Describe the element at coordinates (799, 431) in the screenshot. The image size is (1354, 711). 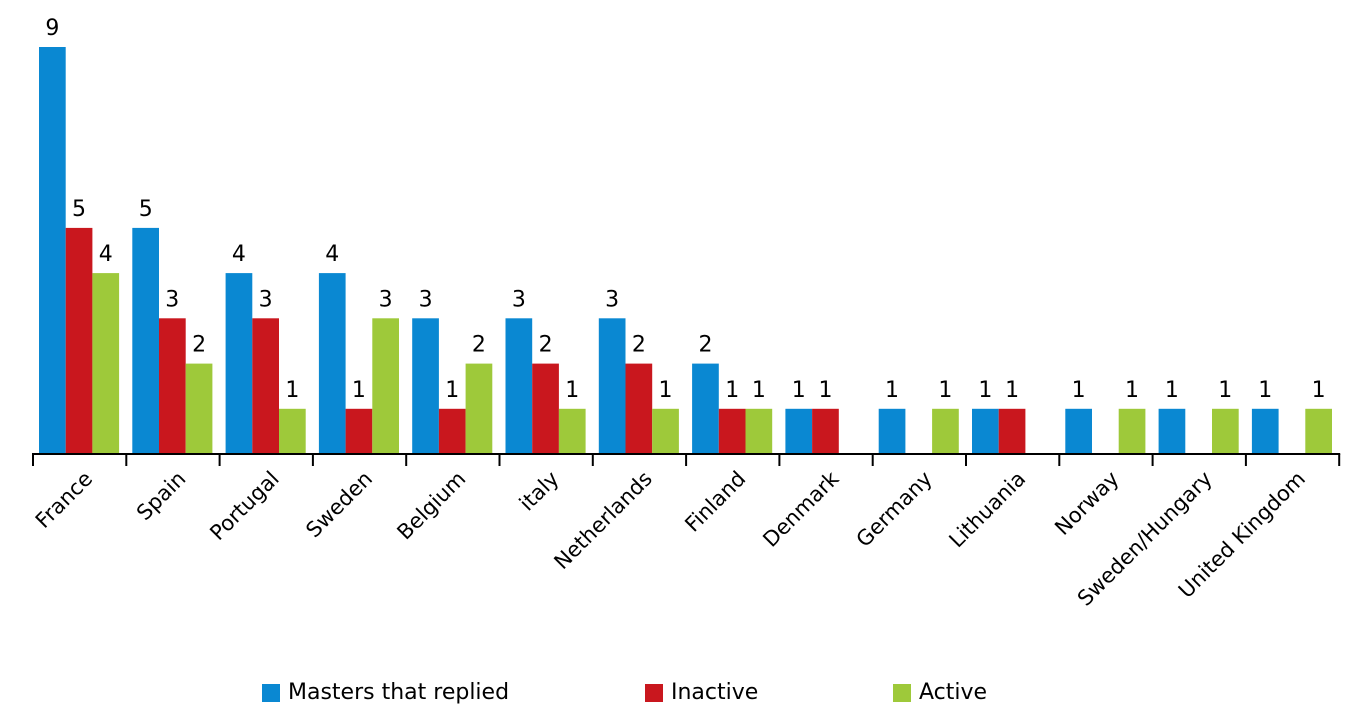
I see `bar-denmark-masters-that-replied` at that location.